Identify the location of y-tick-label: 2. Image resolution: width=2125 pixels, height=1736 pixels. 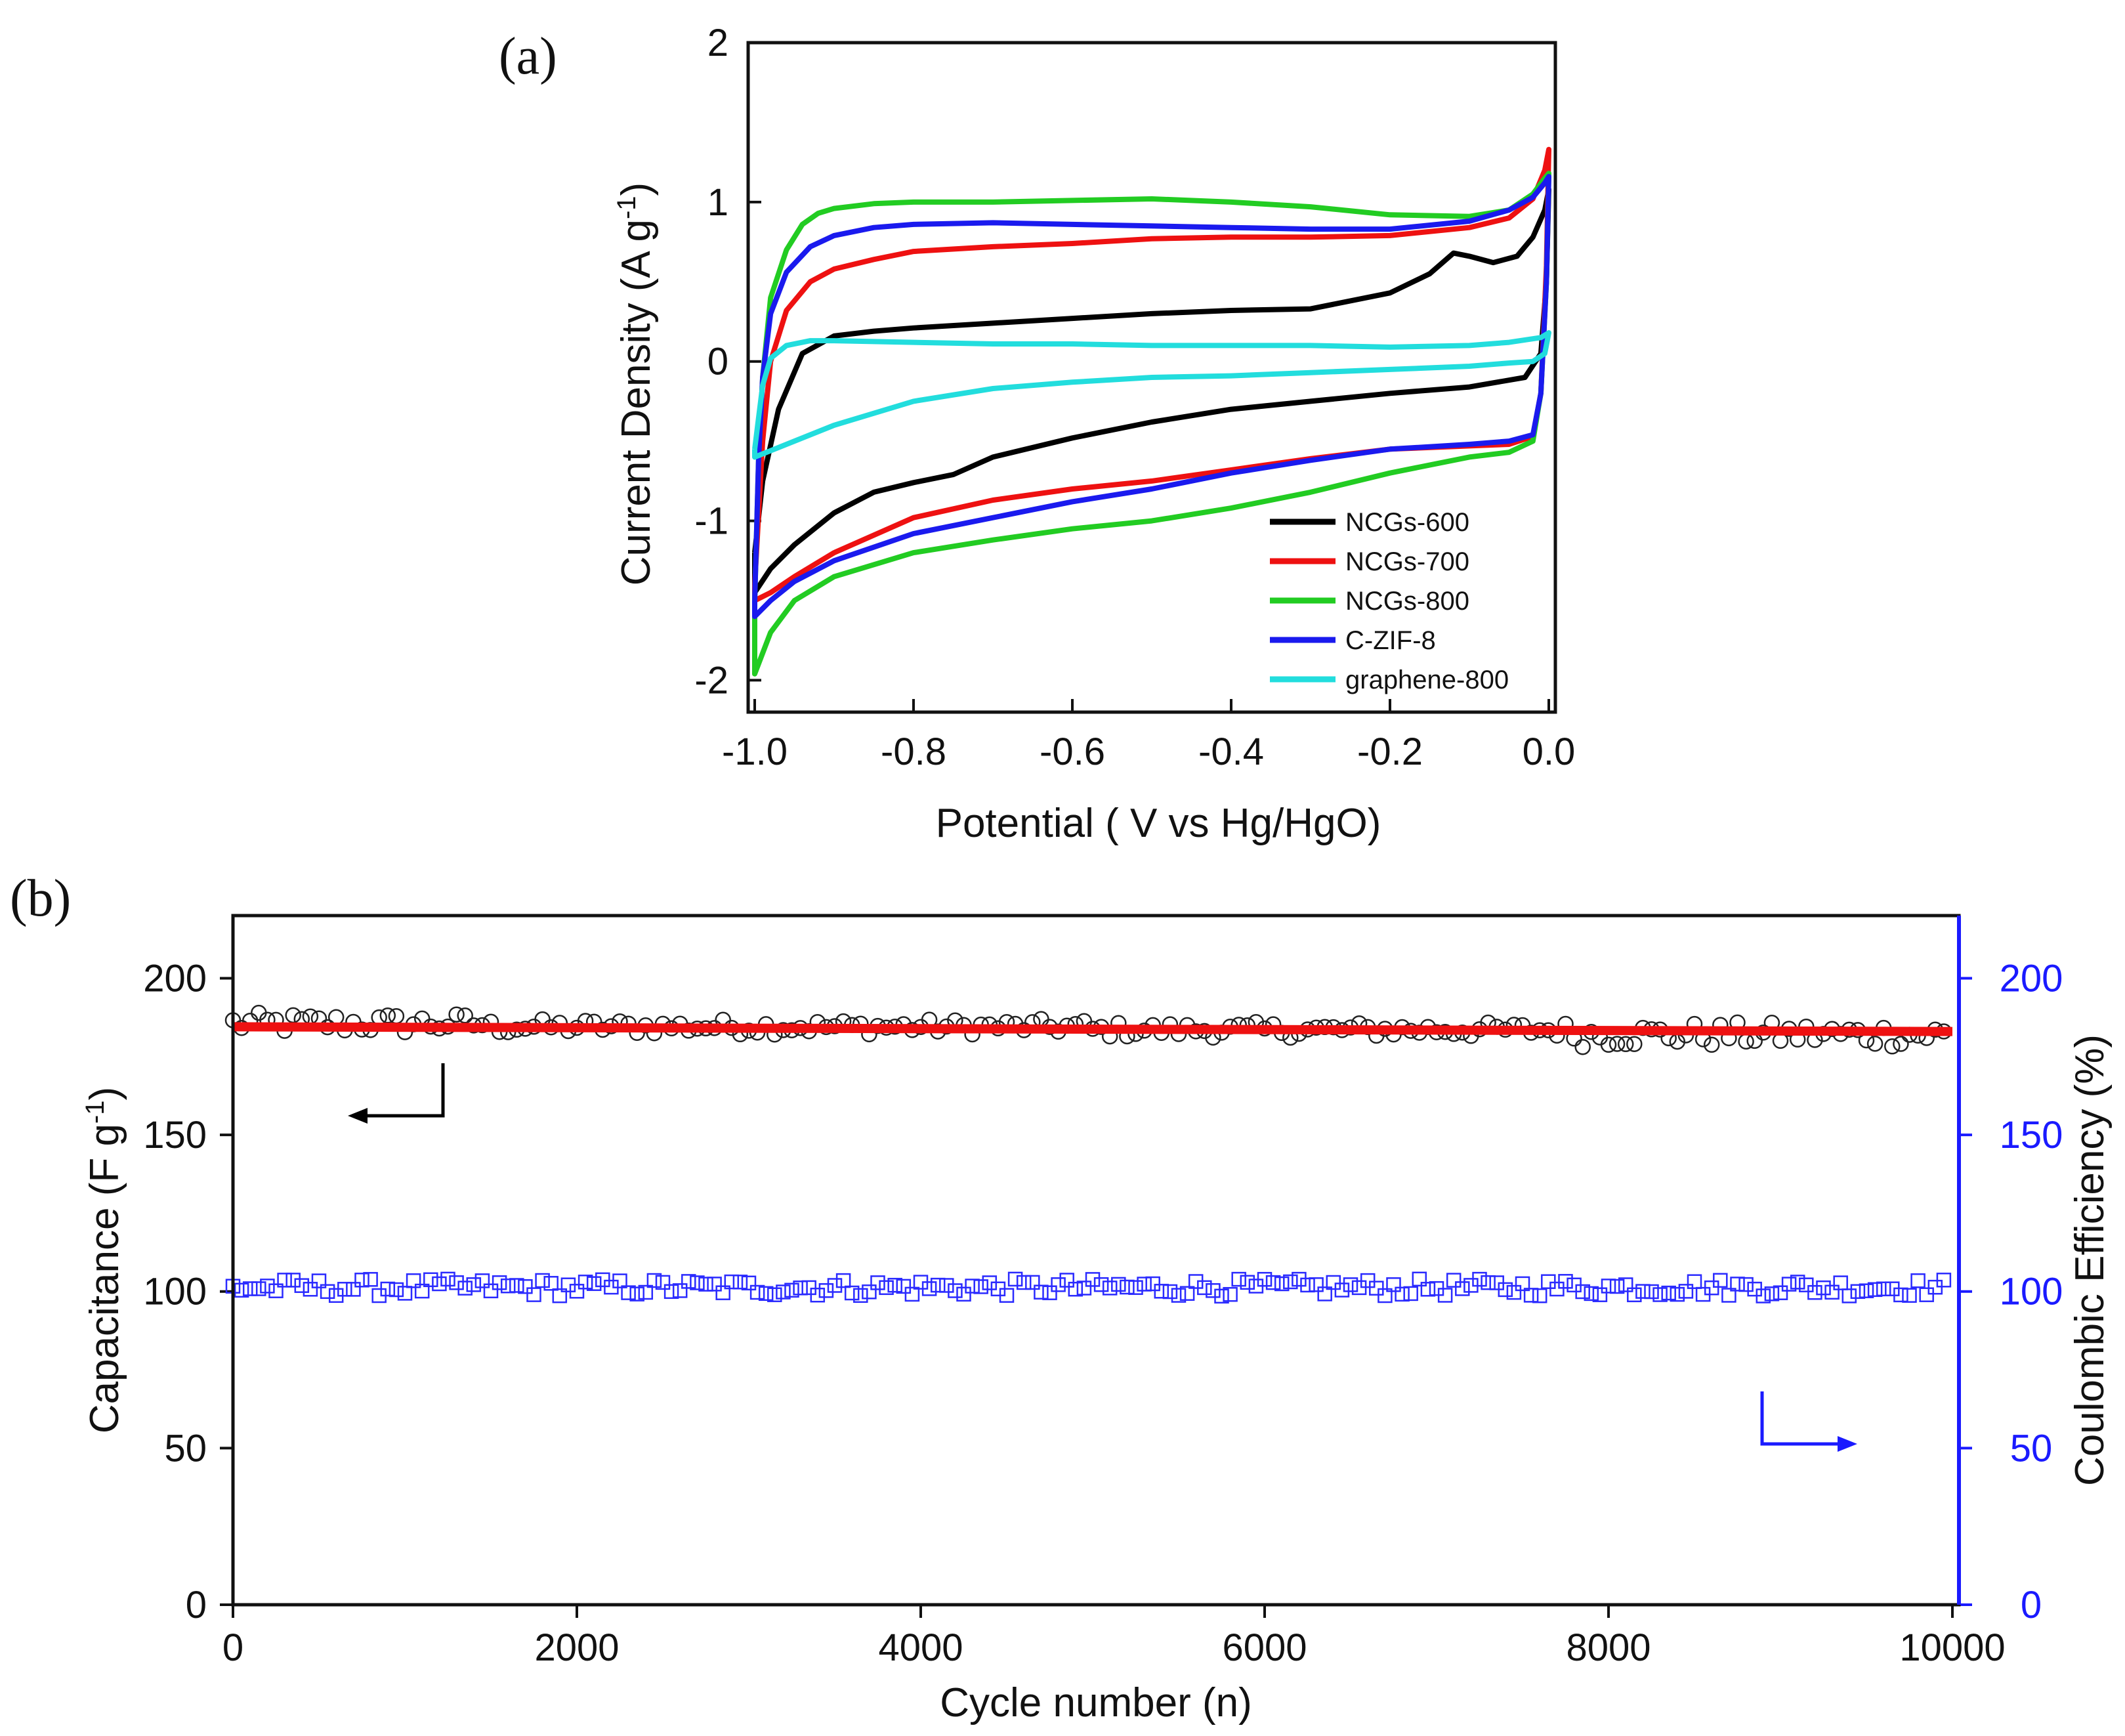
(717, 43).